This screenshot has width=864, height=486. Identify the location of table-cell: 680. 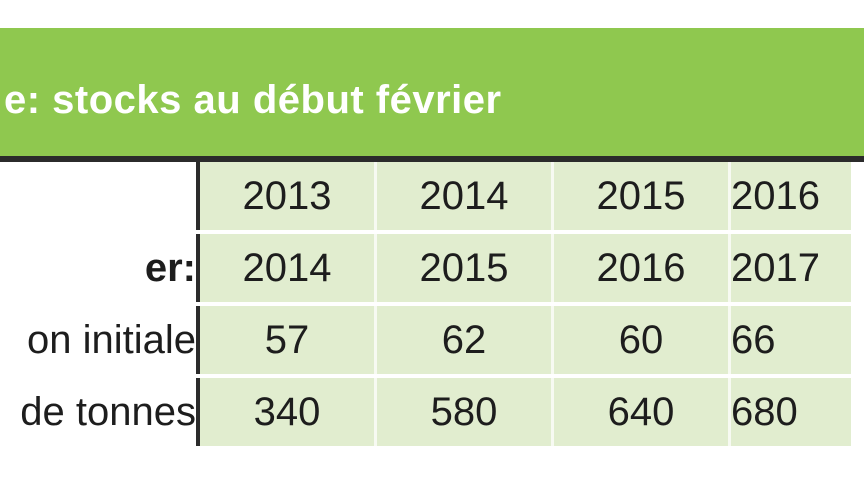
(789, 413).